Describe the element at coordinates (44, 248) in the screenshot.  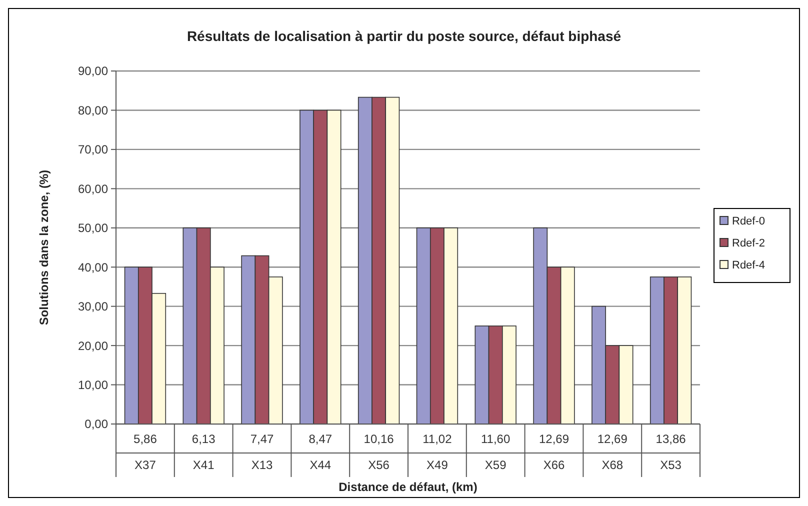
I see `y-axis-title: Solutions dans la zone, (%)` at that location.